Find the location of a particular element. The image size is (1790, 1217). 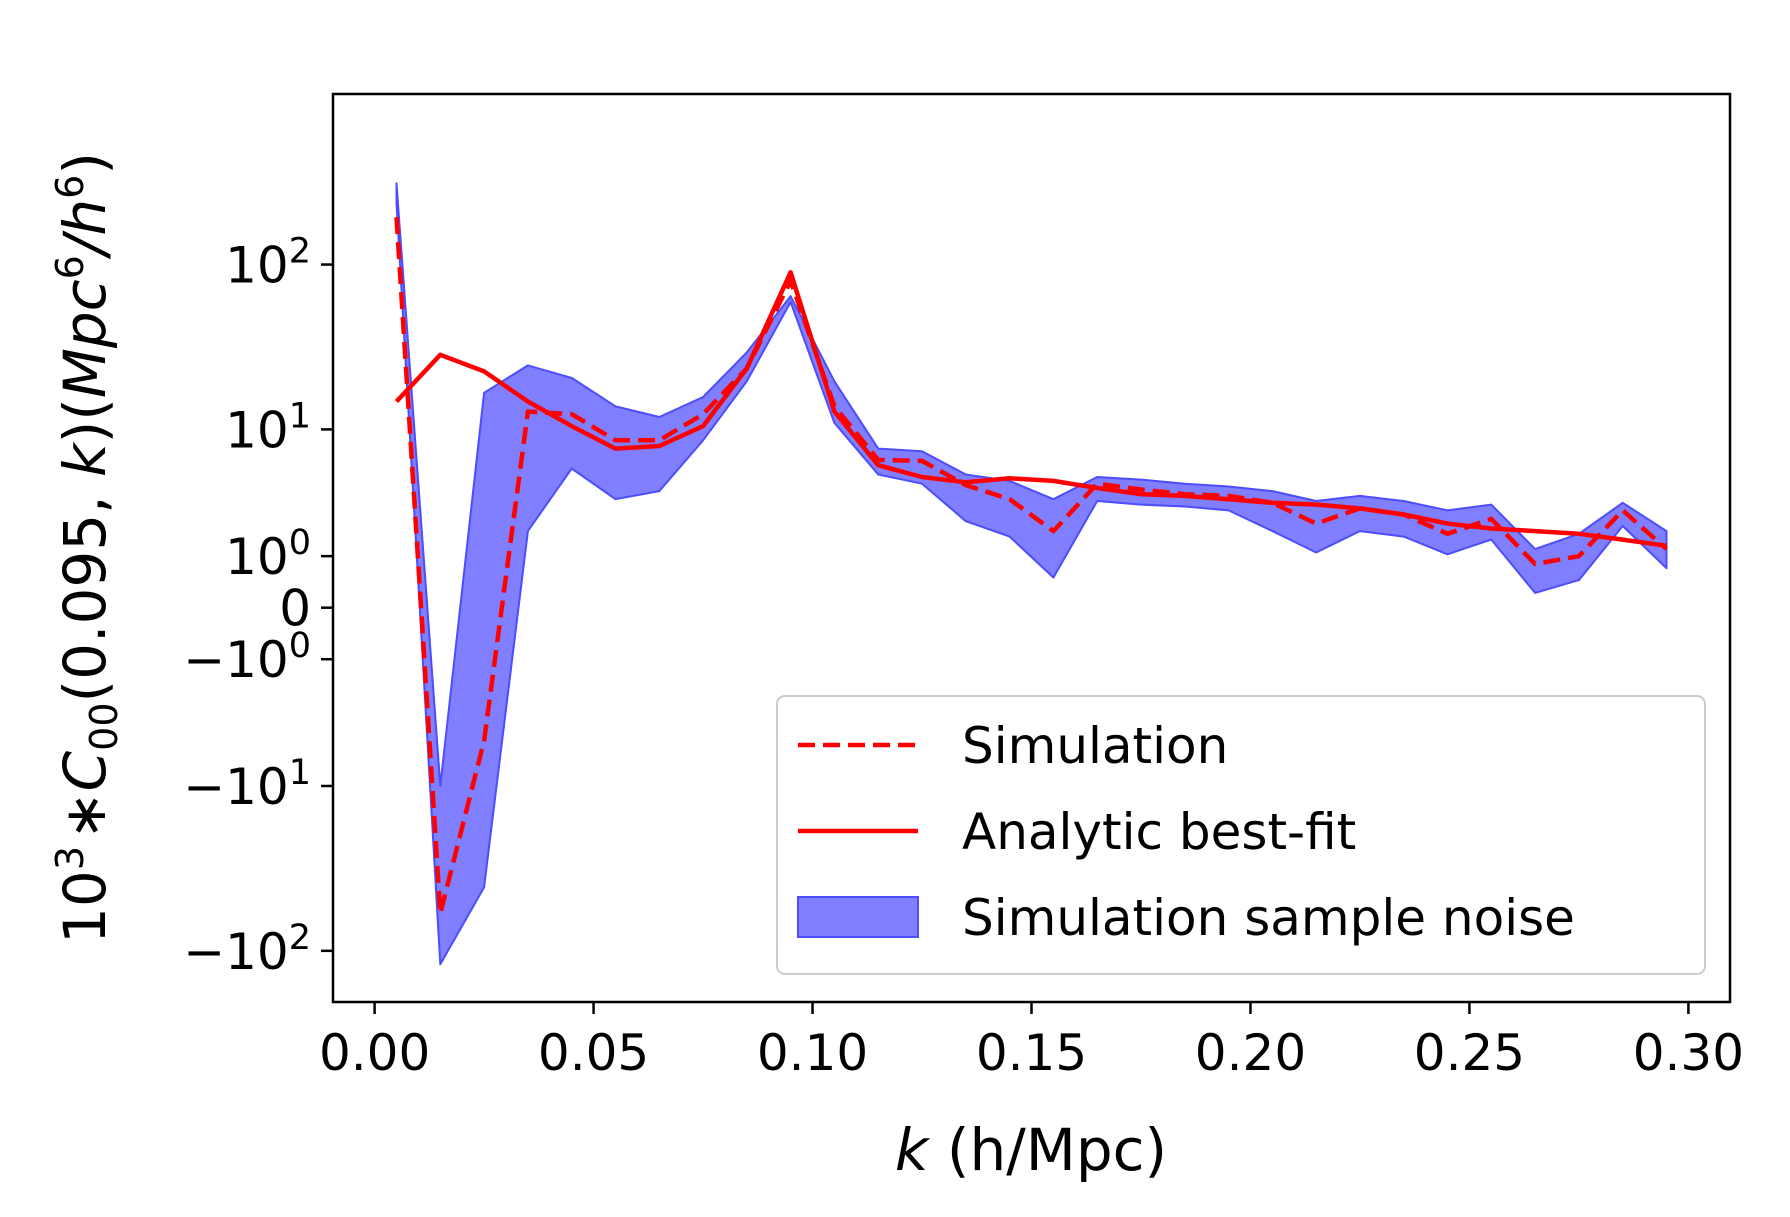

x-tick-label: 0.30 is located at coordinates (1688, 1053).